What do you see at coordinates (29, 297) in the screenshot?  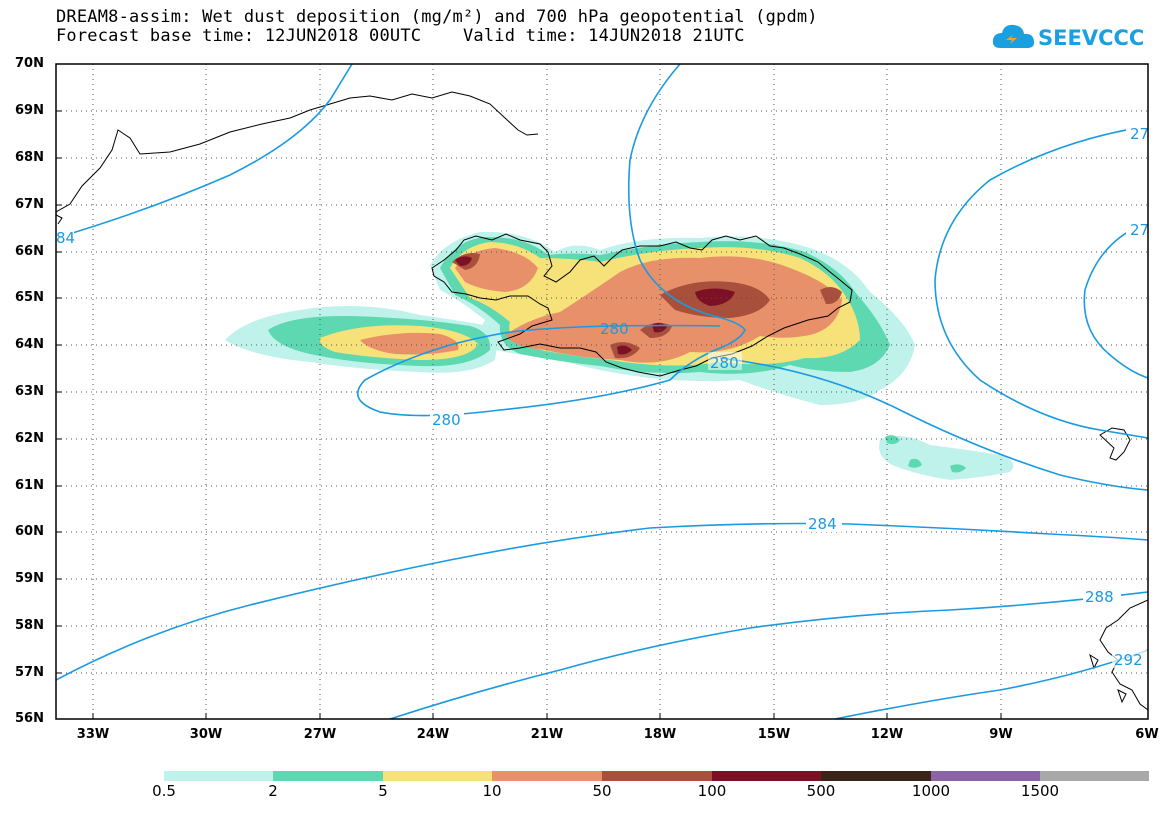 I see `lat-tick-label: 65N` at bounding box center [29, 297].